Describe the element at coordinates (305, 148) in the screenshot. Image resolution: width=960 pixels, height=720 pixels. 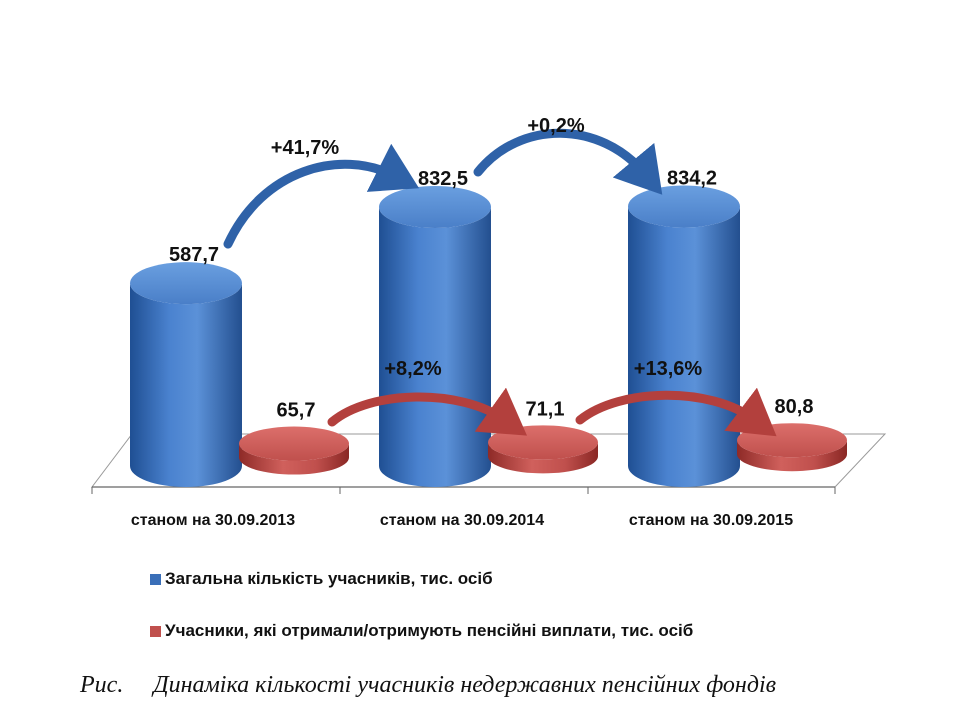
I see `growth-label-total-0: +41,7%` at that location.